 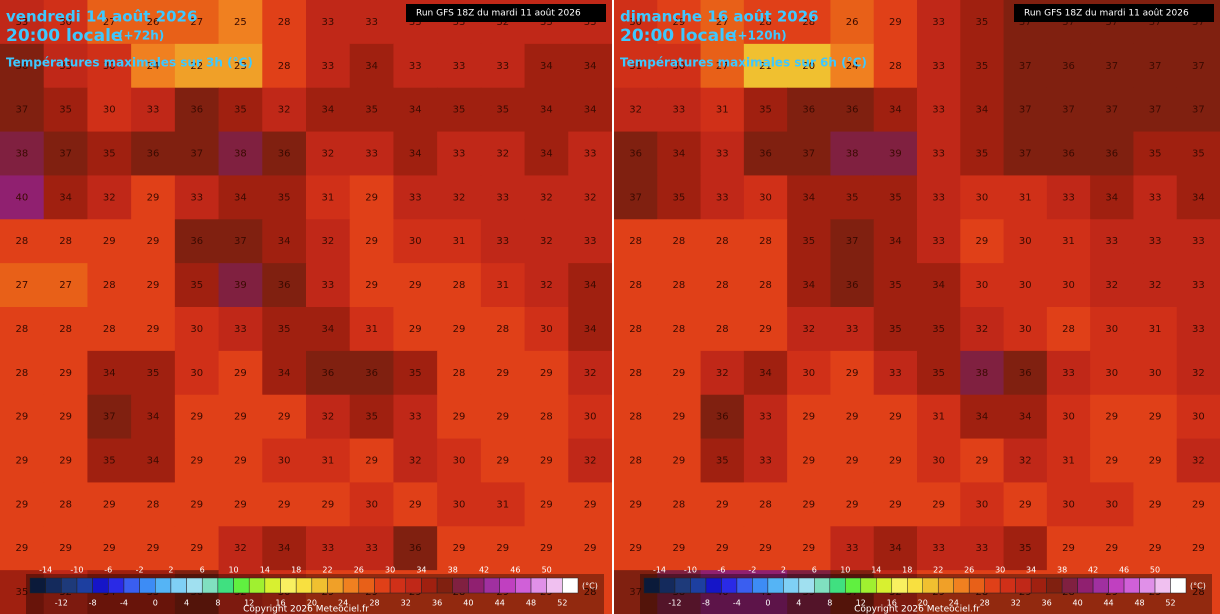 I want to click on colorbar-label: 10, so click(x=233, y=570).